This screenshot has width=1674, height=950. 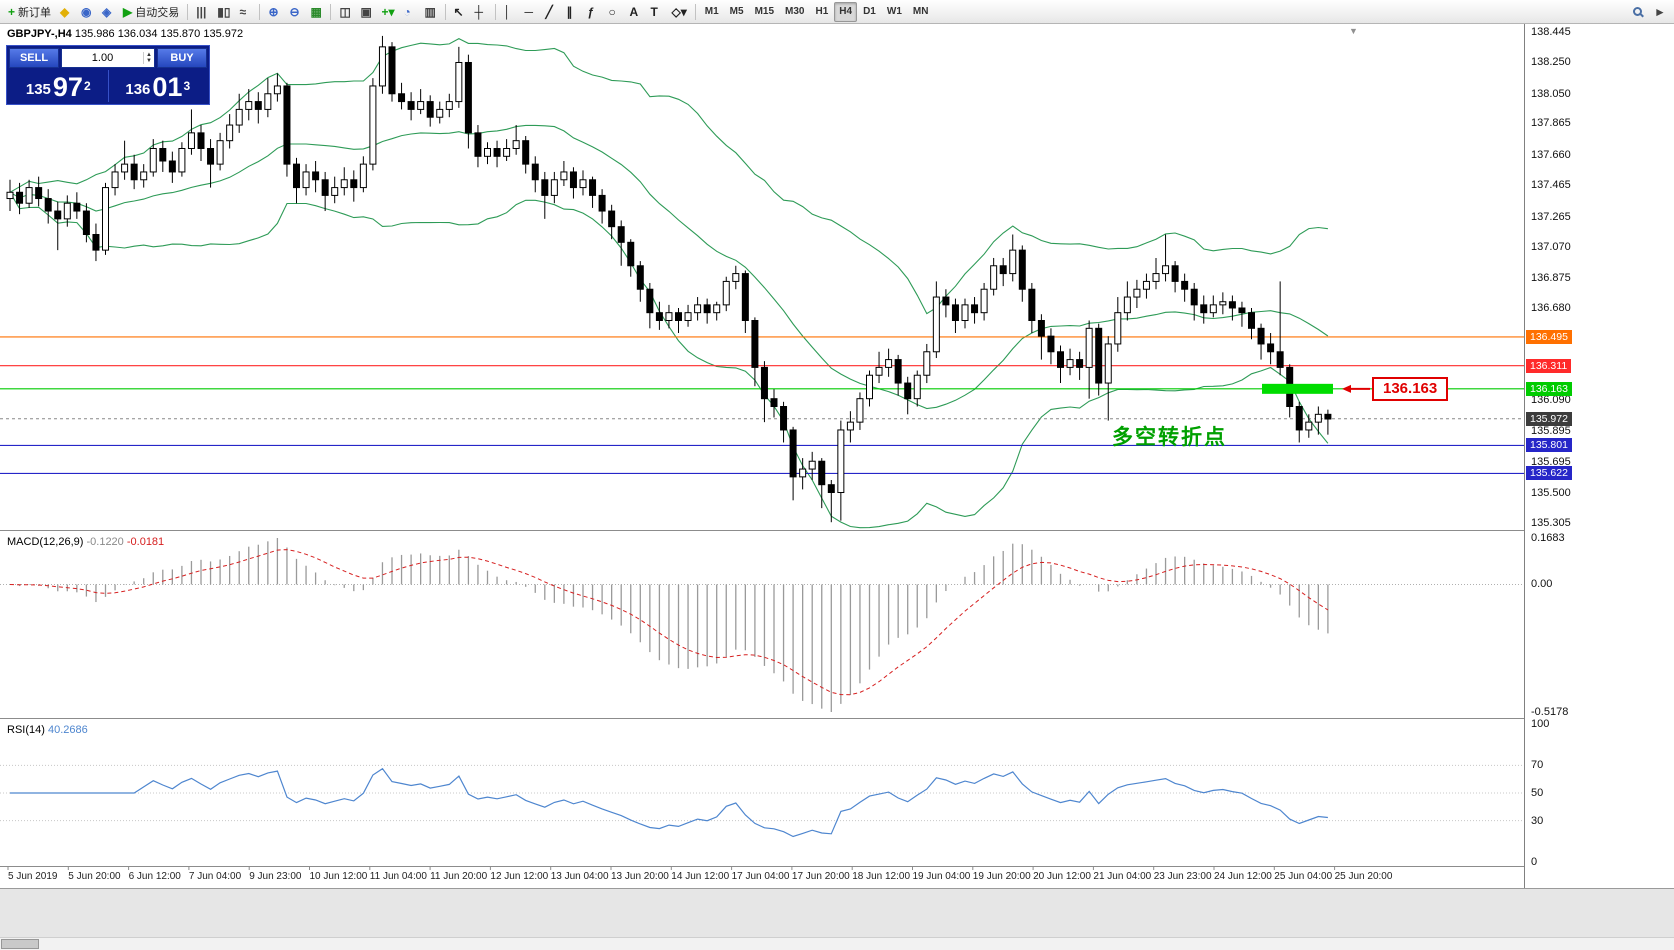 I want to click on volume-box: ▲ ▼, so click(x=108, y=58).